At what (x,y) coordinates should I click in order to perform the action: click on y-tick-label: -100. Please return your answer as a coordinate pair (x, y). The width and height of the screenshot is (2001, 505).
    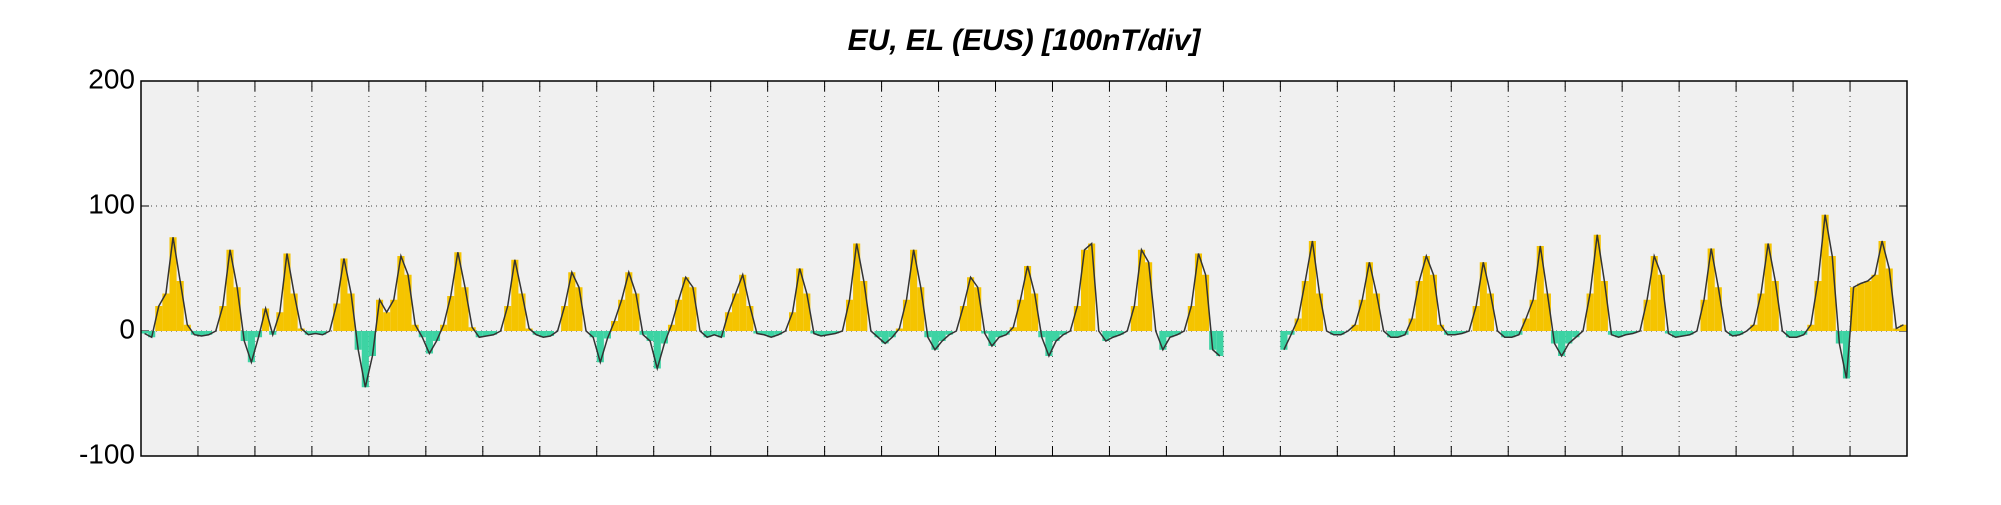
    Looking at the image, I should click on (107, 453).